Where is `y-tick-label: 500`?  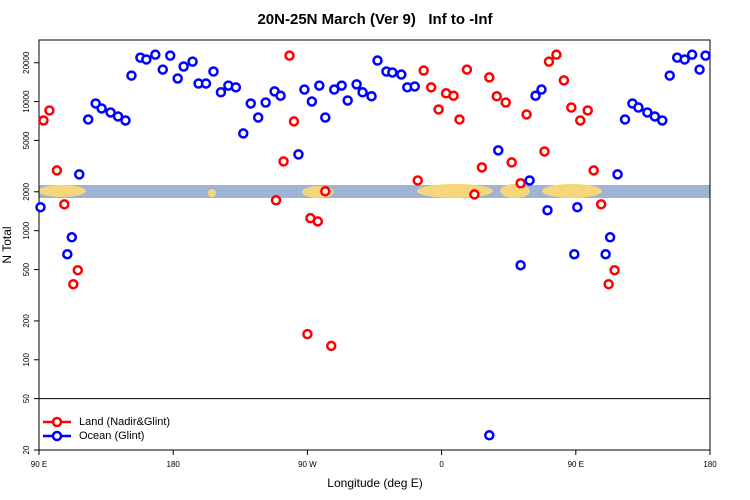
y-tick-label: 500 is located at coordinates (26, 269).